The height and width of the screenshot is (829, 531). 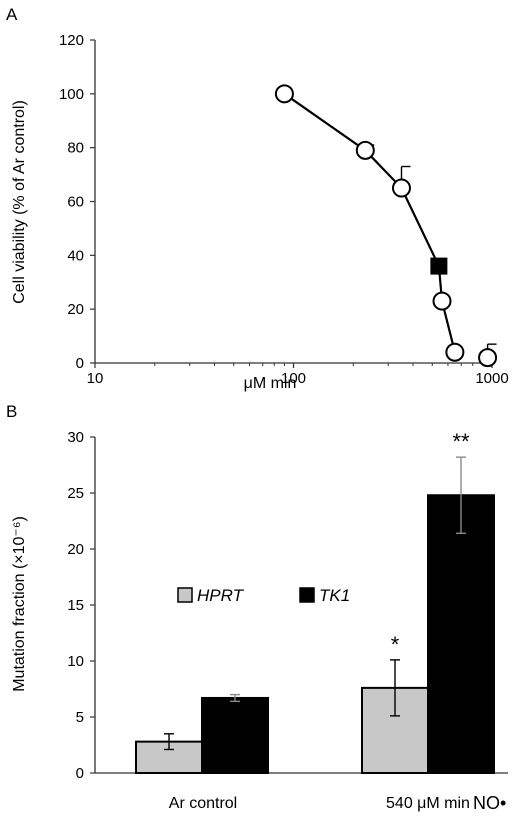 I want to click on panel-a-y-tick-label: 40, so click(x=75, y=255).